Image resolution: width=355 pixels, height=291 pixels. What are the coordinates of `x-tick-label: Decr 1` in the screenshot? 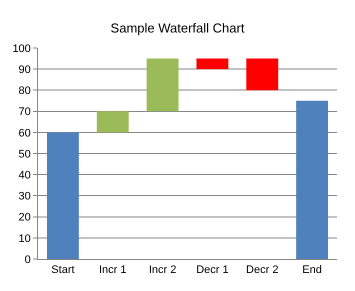 It's located at (212, 270).